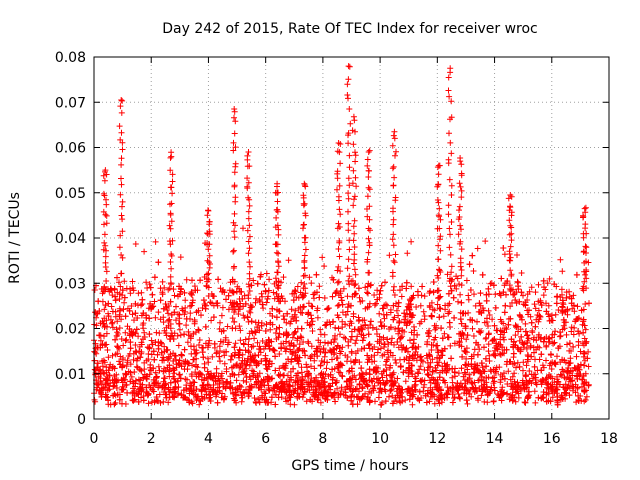  What do you see at coordinates (70, 330) in the screenshot?
I see `y-tick-label: 0.02` at bounding box center [70, 330].